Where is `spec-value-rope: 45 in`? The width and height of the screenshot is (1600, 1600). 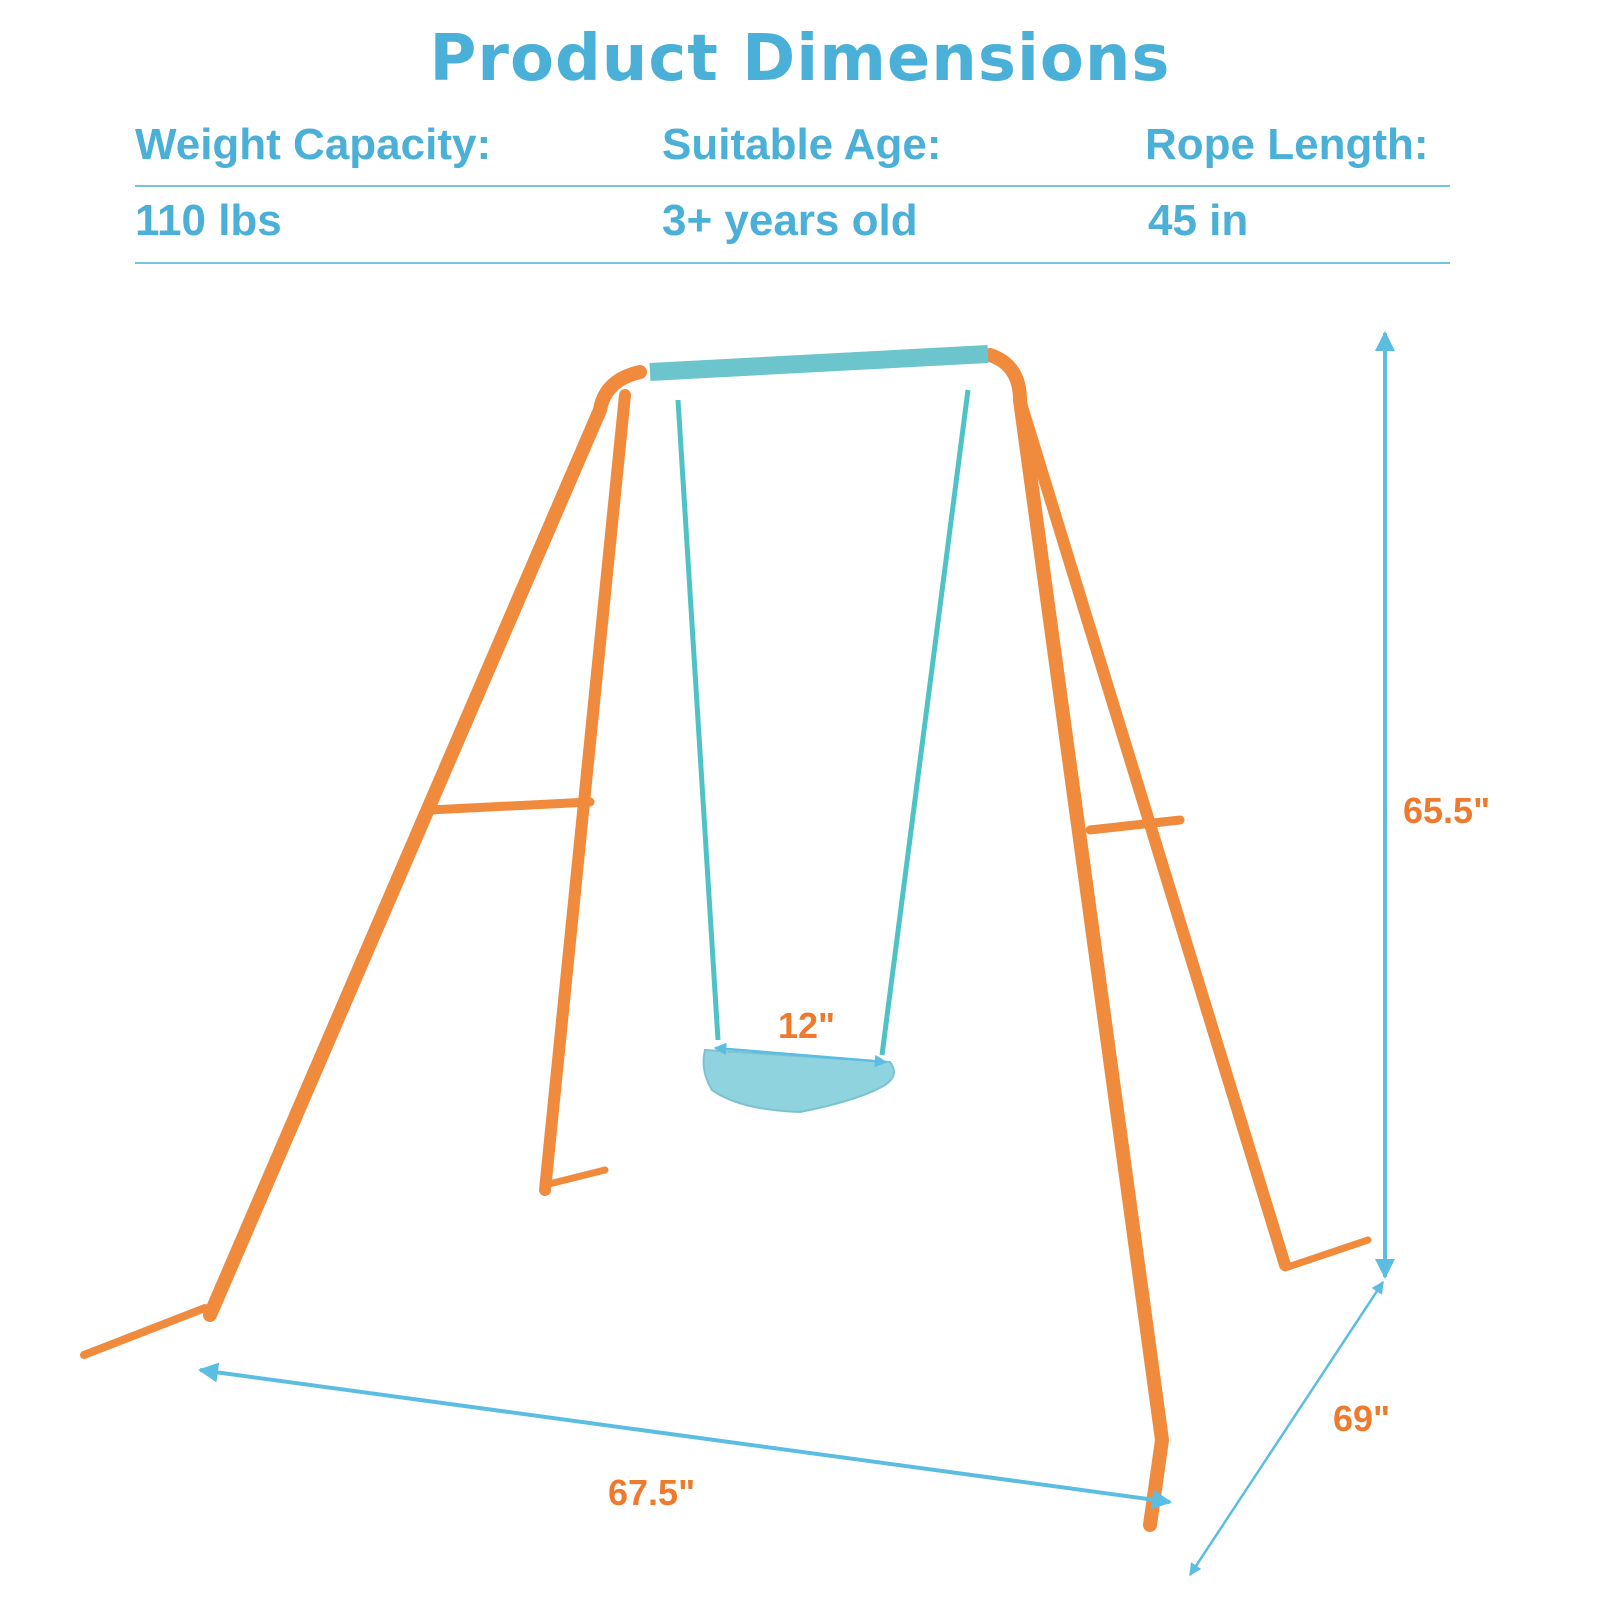
spec-value-rope: 45 in is located at coordinates (1198, 220).